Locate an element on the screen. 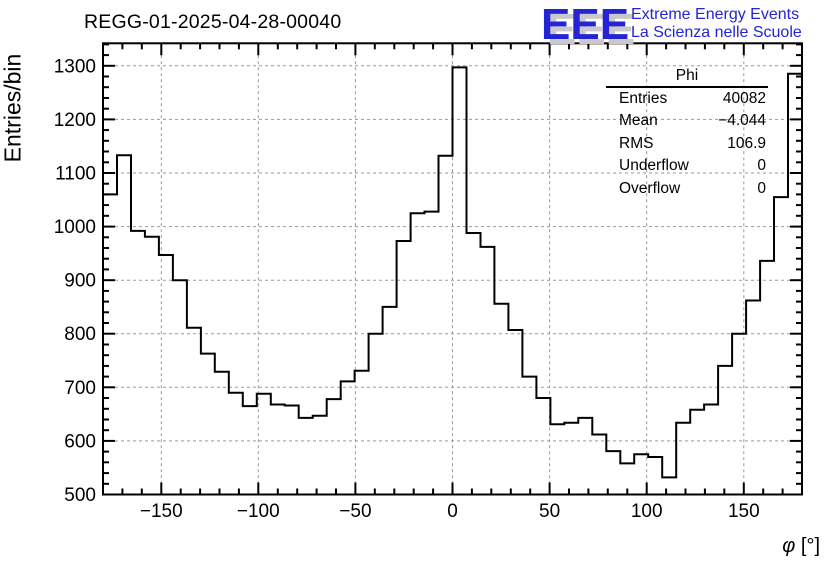 The image size is (836, 572). y-tick-label: 1200 is located at coordinates (75, 120).